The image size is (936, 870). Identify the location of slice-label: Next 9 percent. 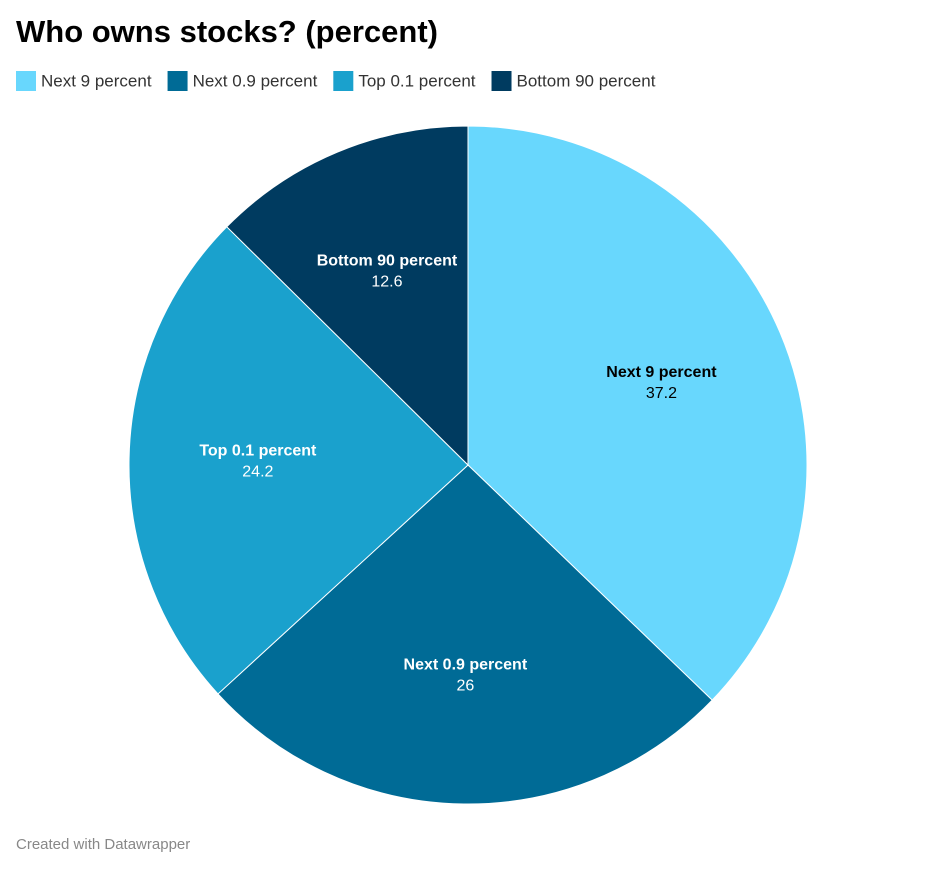
(661, 372).